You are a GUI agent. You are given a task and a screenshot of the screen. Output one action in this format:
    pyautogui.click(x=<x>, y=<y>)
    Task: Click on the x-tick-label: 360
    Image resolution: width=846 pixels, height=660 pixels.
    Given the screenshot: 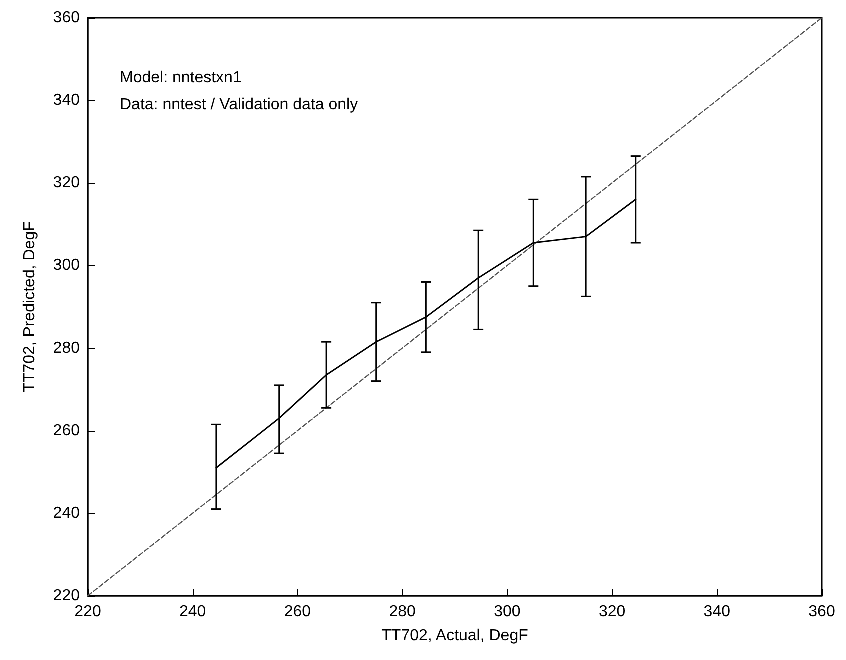 What is the action you would take?
    pyautogui.click(x=822, y=612)
    